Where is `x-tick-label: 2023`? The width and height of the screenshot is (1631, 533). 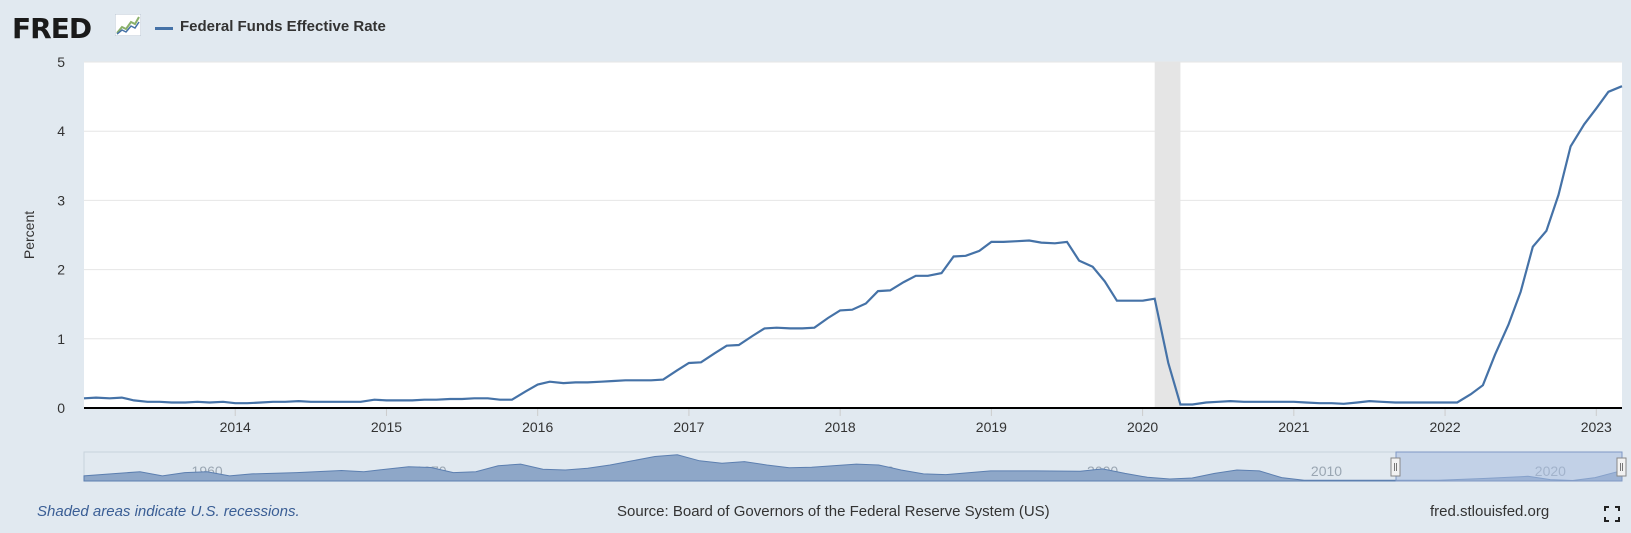 x-tick-label: 2023 is located at coordinates (1596, 427).